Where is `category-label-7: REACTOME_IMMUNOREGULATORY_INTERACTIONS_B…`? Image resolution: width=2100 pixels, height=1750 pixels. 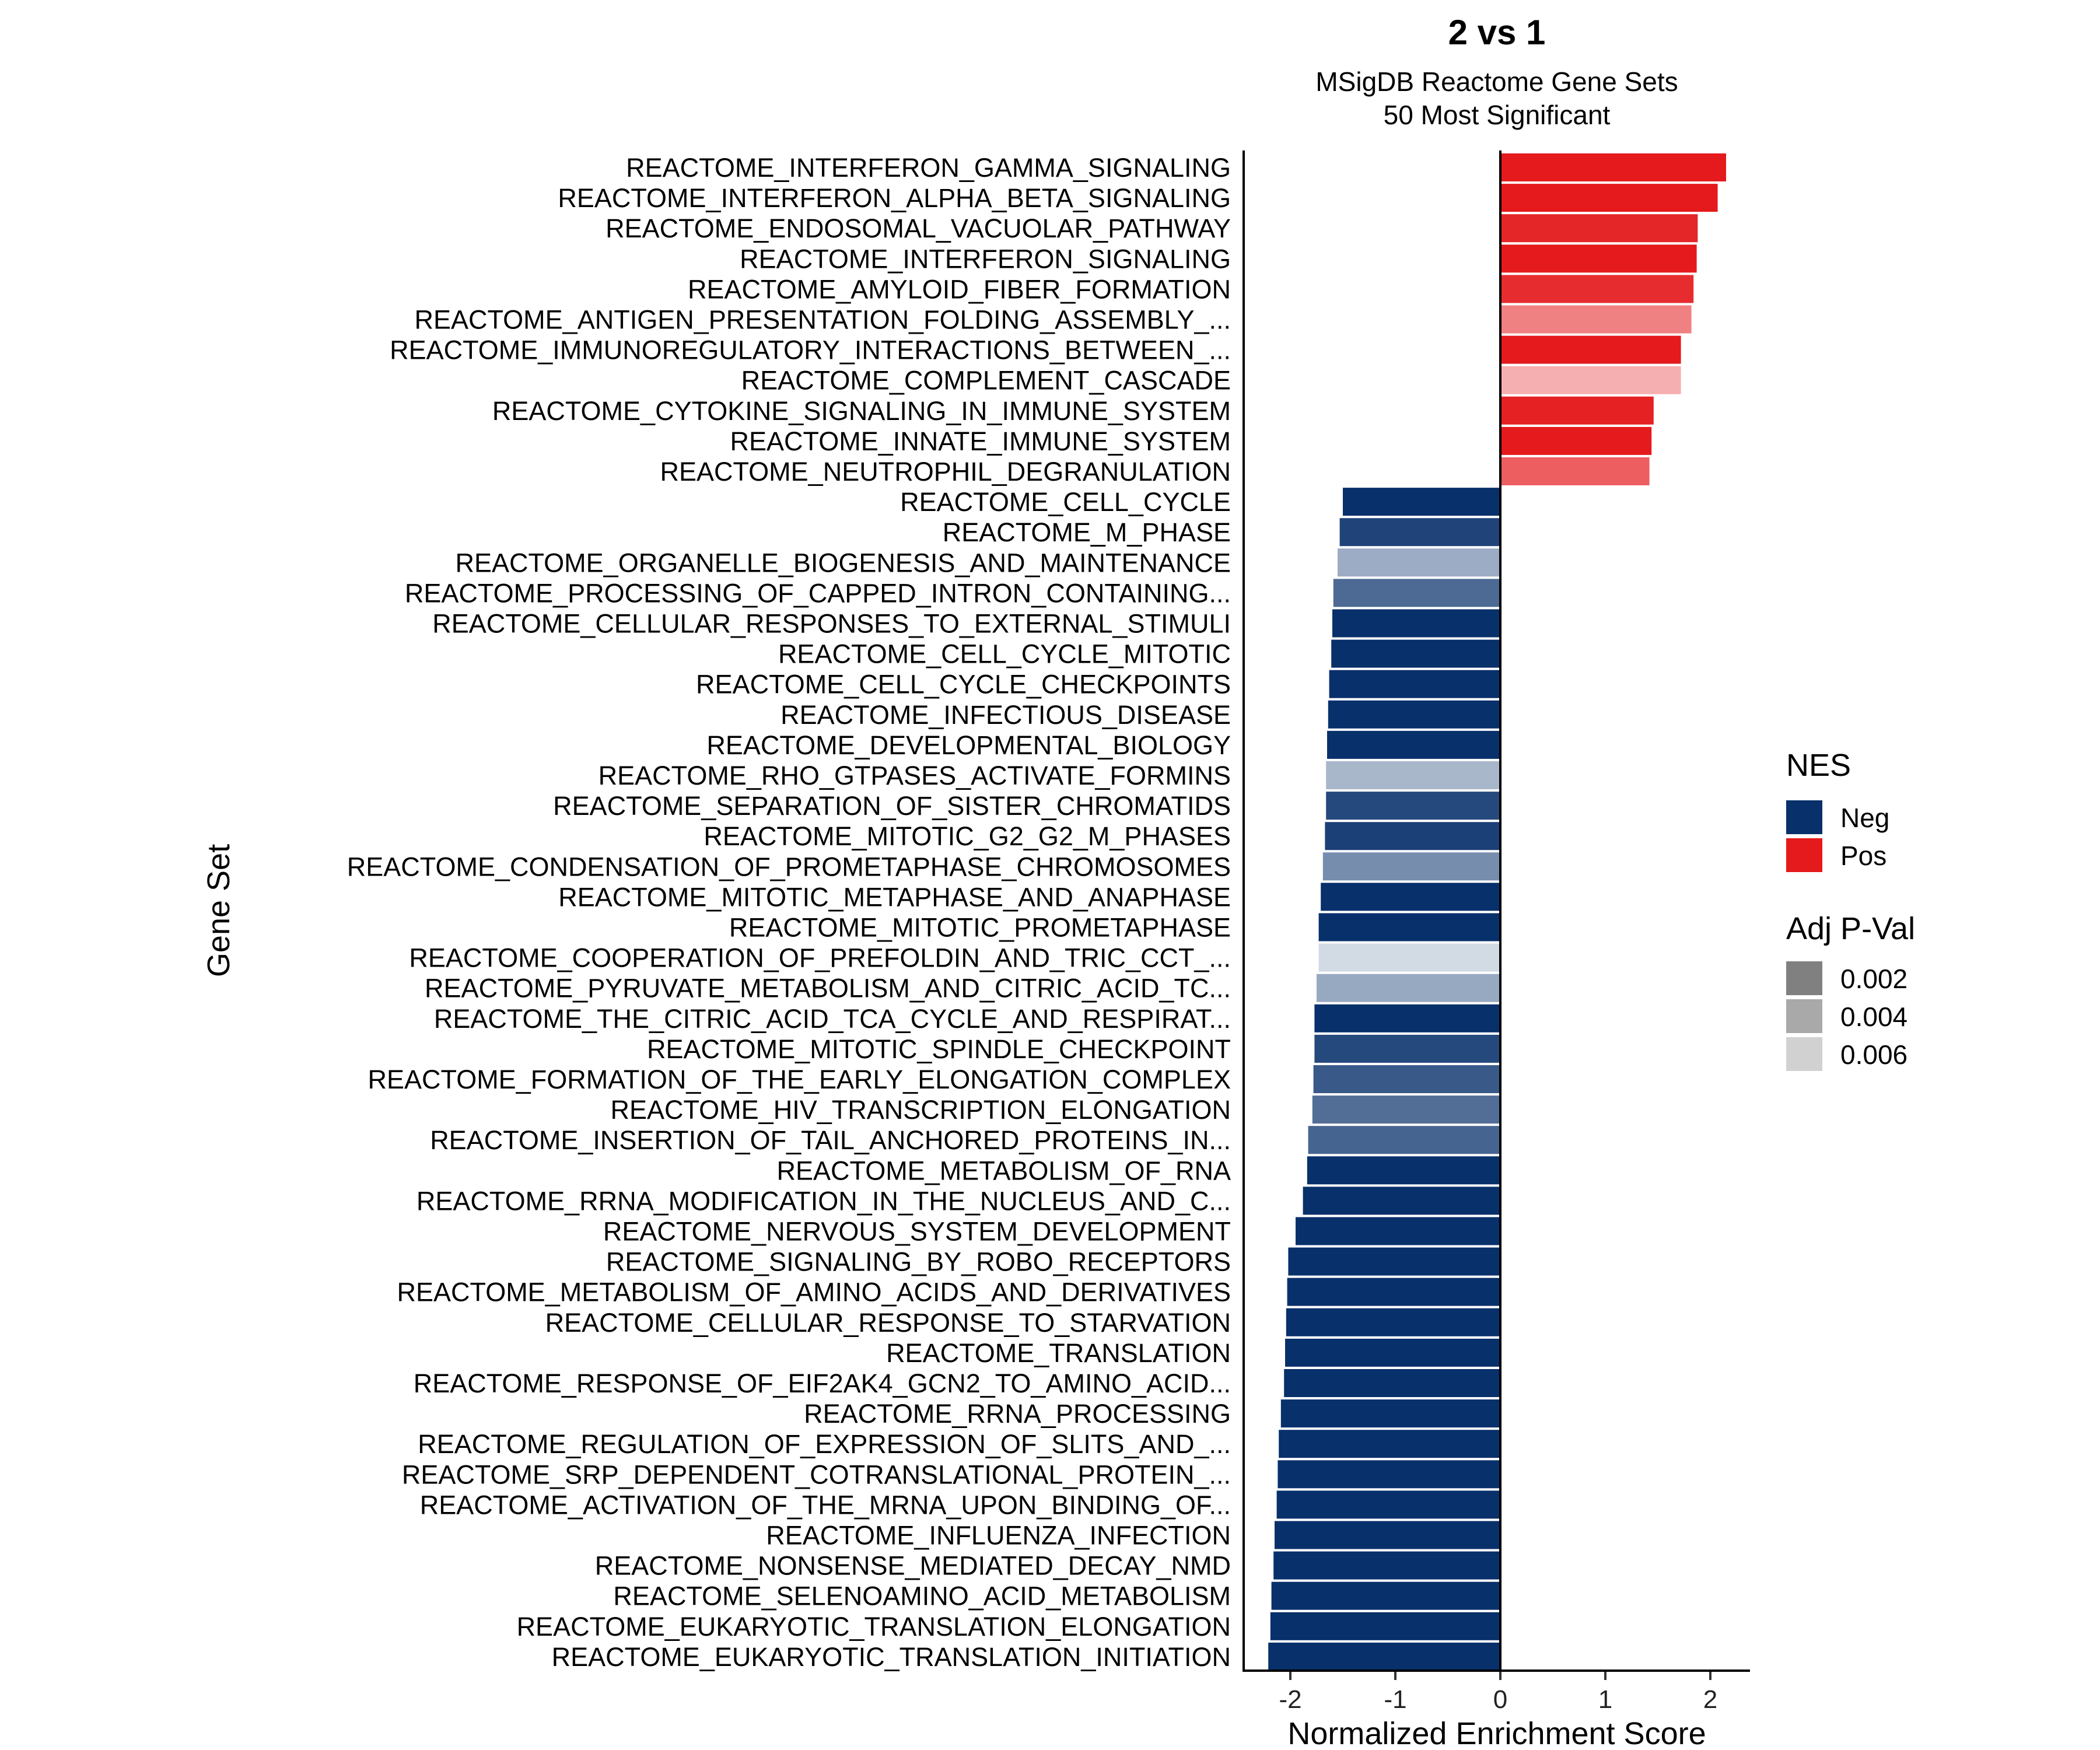
category-label-7: REACTOME_IMMUNOREGULATORY_INTERACTIONS_B… is located at coordinates (810, 350).